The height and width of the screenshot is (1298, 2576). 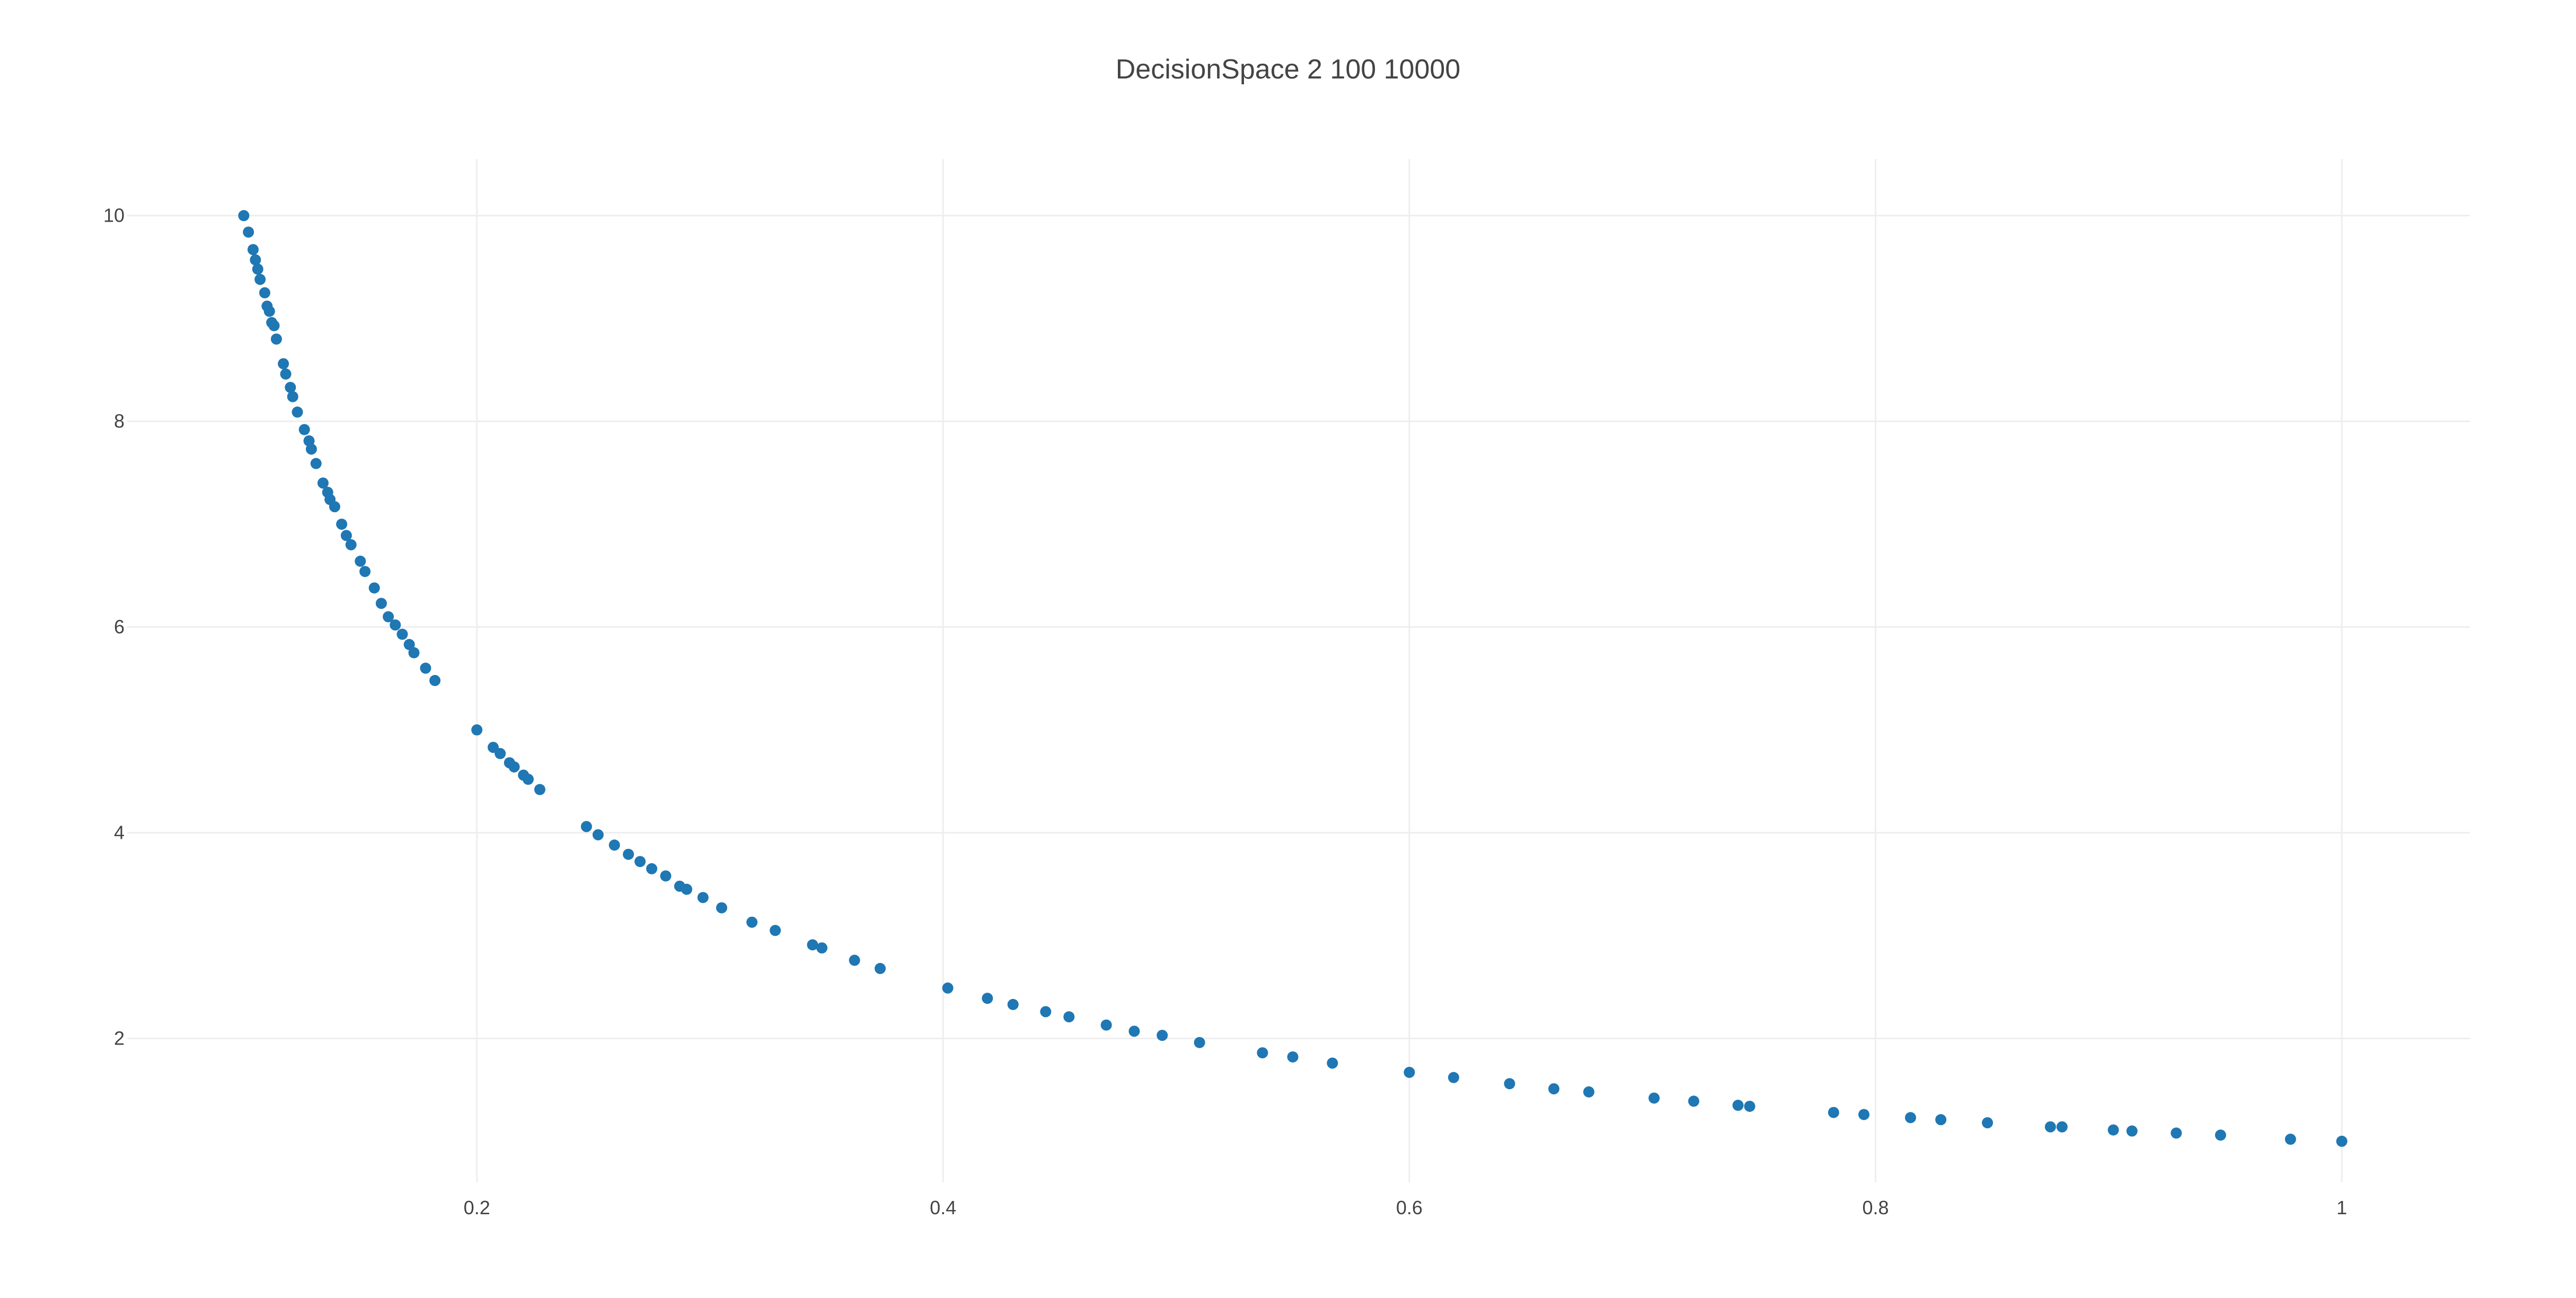 I want to click on y-tick-label: 4, so click(x=119, y=833).